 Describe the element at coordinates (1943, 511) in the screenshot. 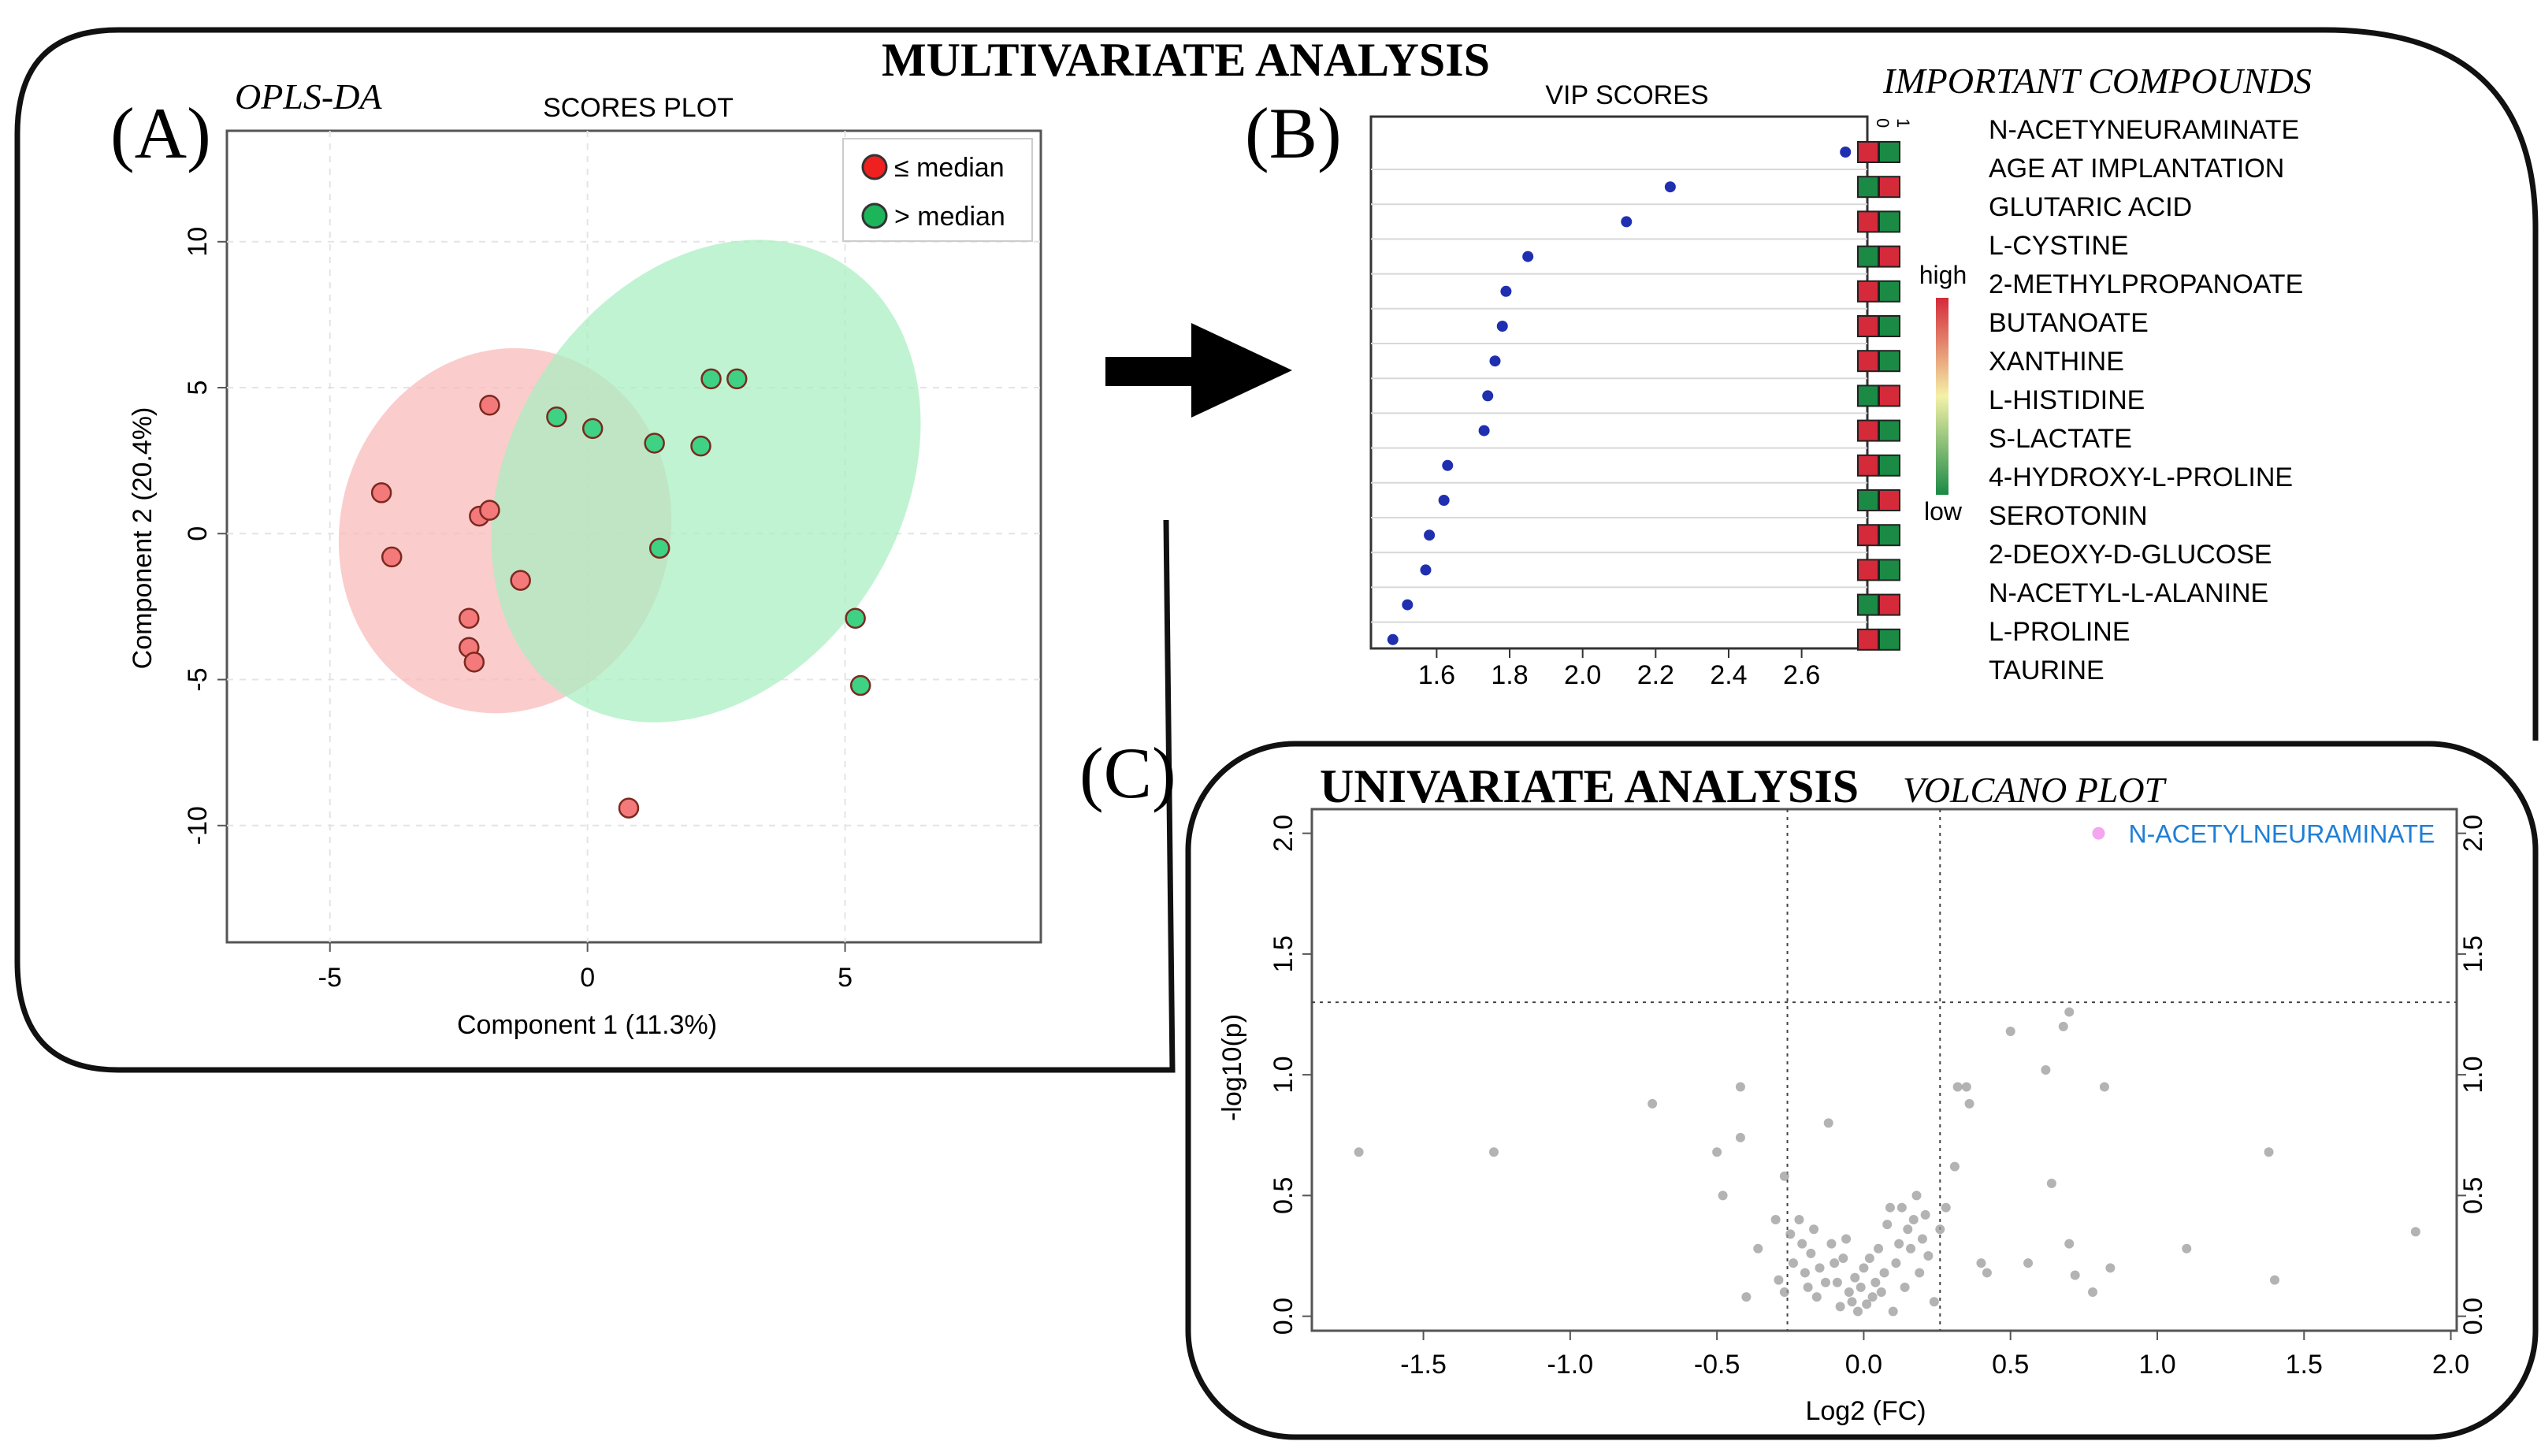

I see `colorbar-low-label: low` at that location.